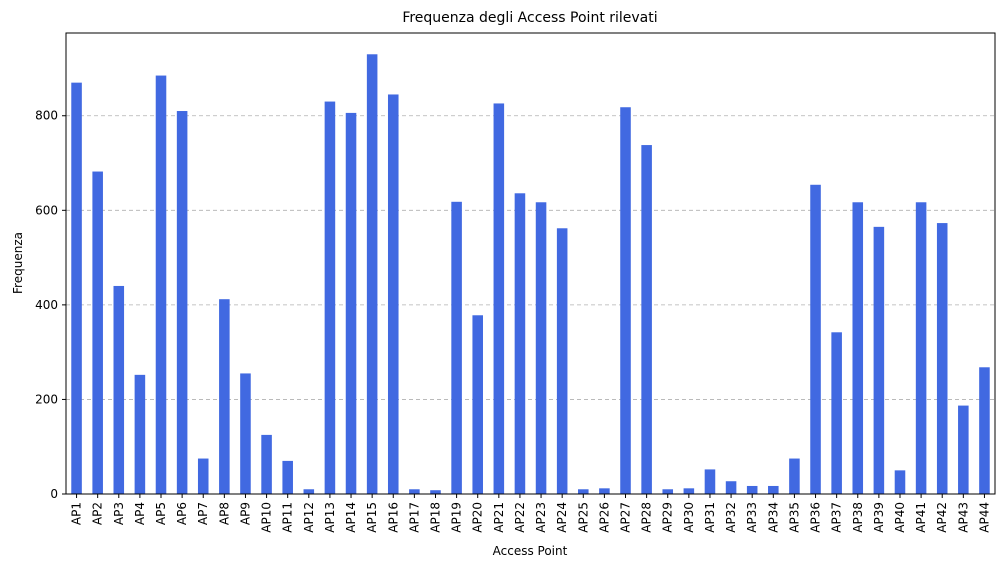 This screenshot has width=1005, height=569. What do you see at coordinates (182, 513) in the screenshot?
I see `x-tick-label: AP6` at bounding box center [182, 513].